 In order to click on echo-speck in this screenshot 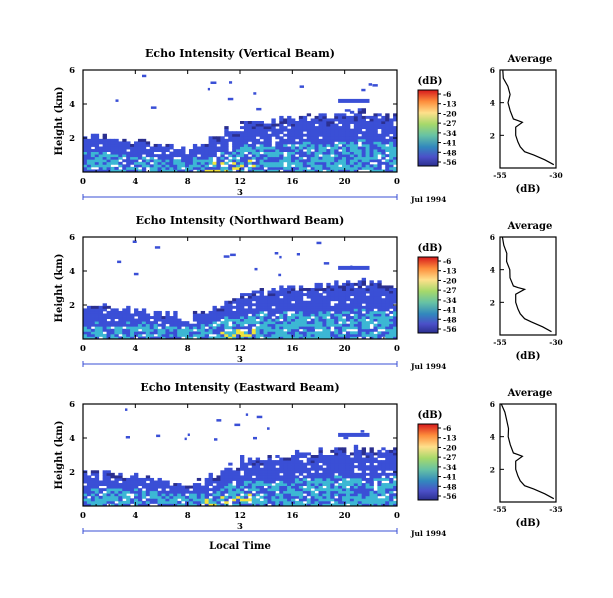, I will do `click(268, 428)`.